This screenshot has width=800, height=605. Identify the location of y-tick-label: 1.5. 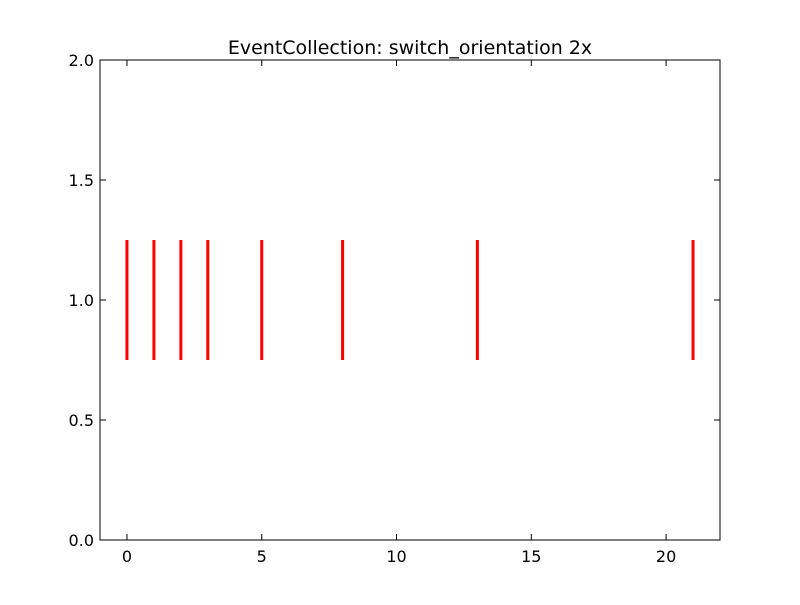
(81, 180).